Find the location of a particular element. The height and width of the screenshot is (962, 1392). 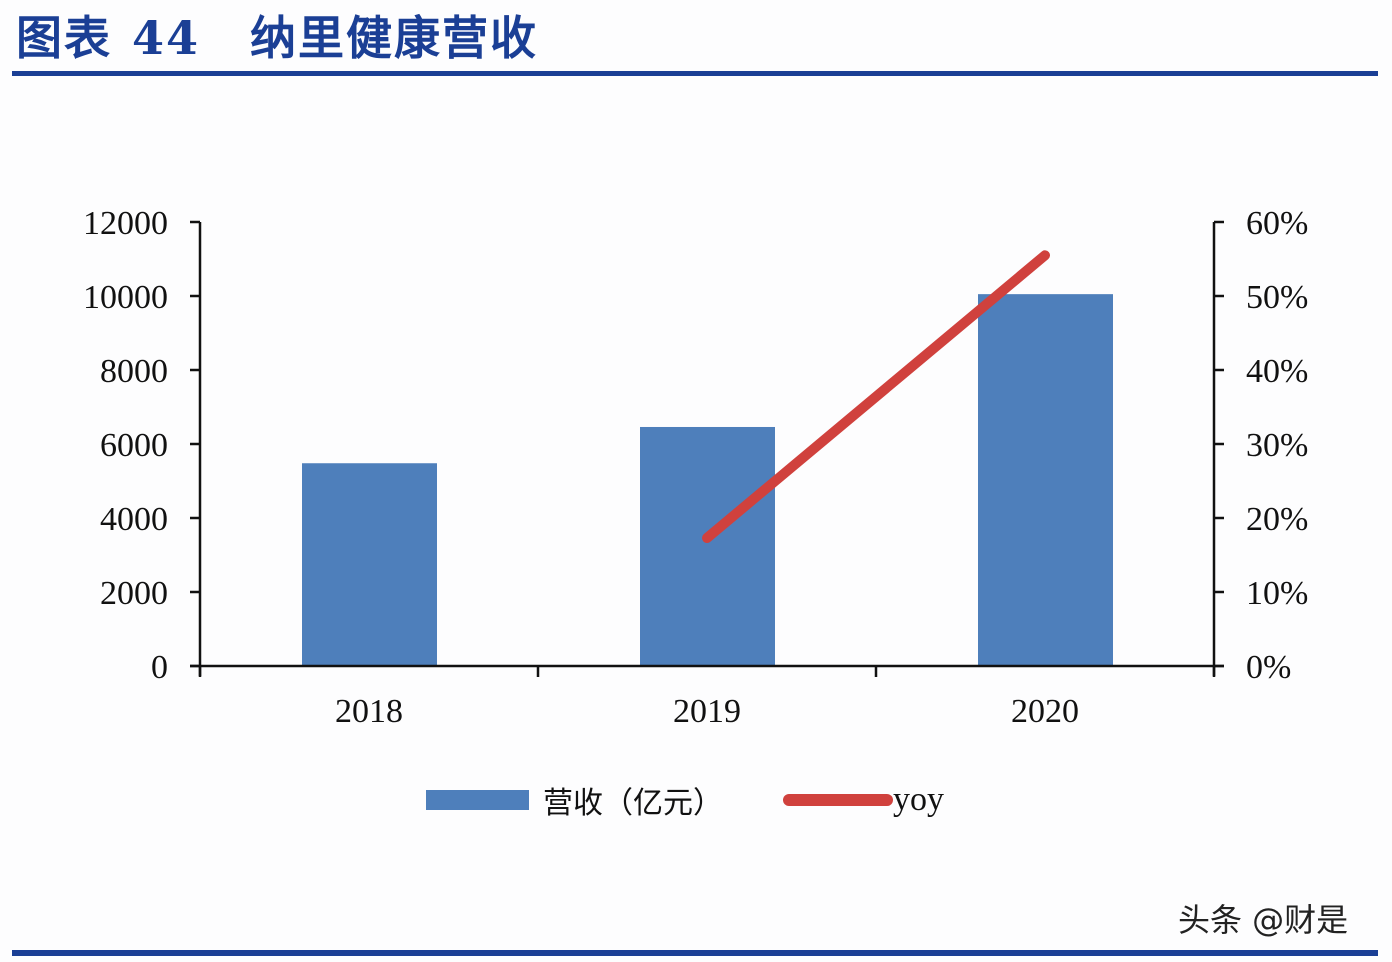

bar-2020 is located at coordinates (1045, 480).